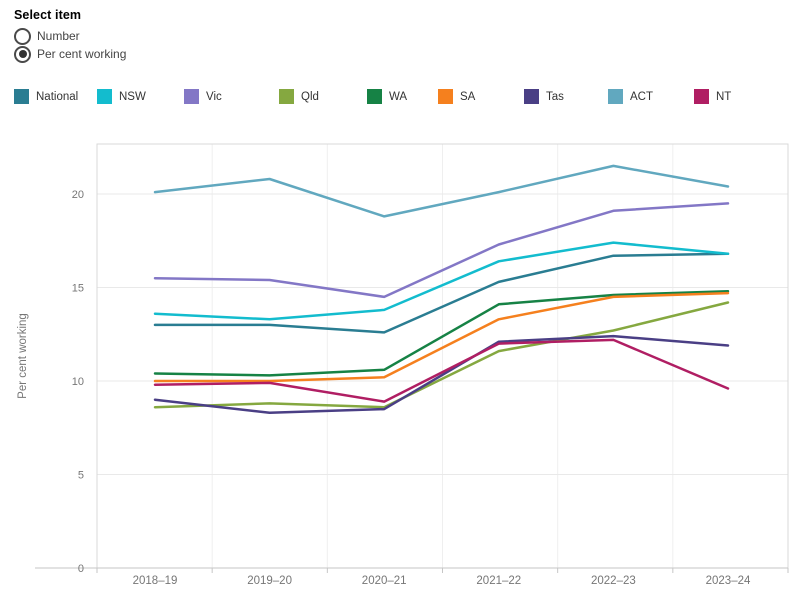  Describe the element at coordinates (286, 96) in the screenshot. I see `legend-swatch-qld` at that location.